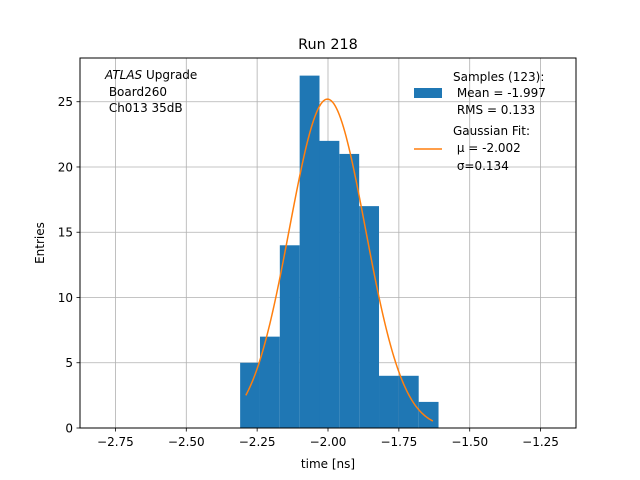  What do you see at coordinates (328, 464) in the screenshot?
I see `x-axis-label: time [ns]` at bounding box center [328, 464].